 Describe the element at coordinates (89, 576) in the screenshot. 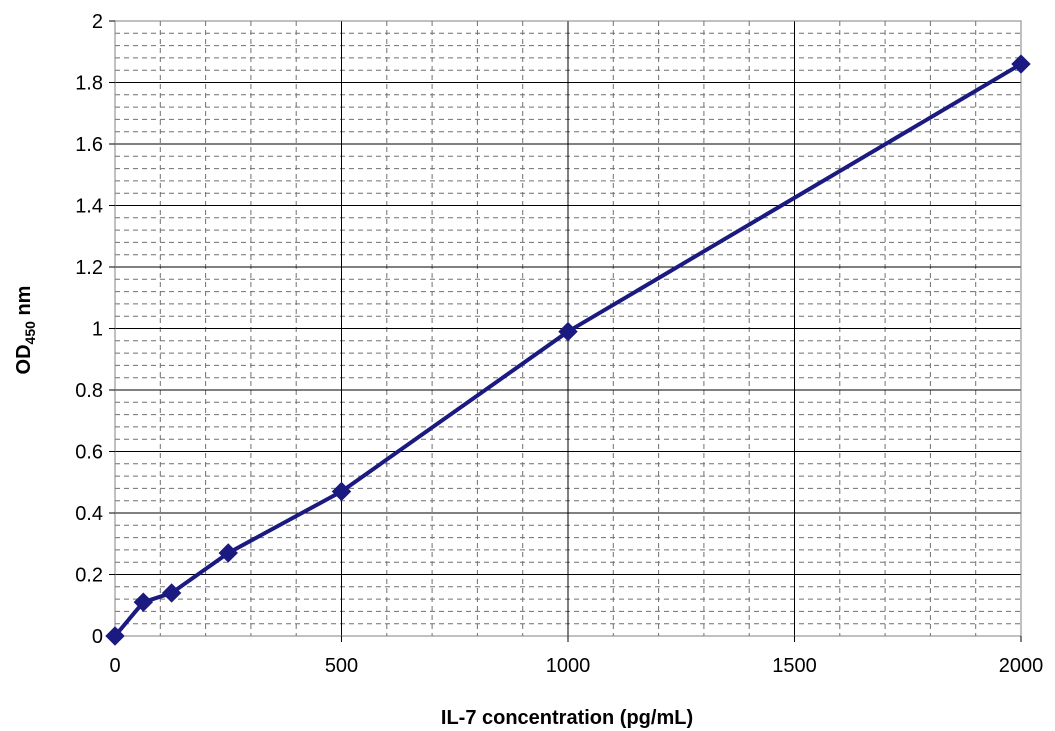

I see `y-tick-label: 0.2` at that location.